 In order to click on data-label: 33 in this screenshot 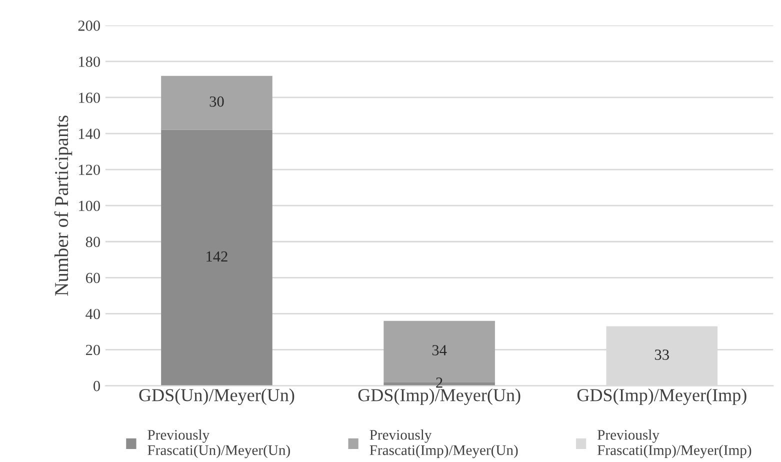, I will do `click(661, 355)`.